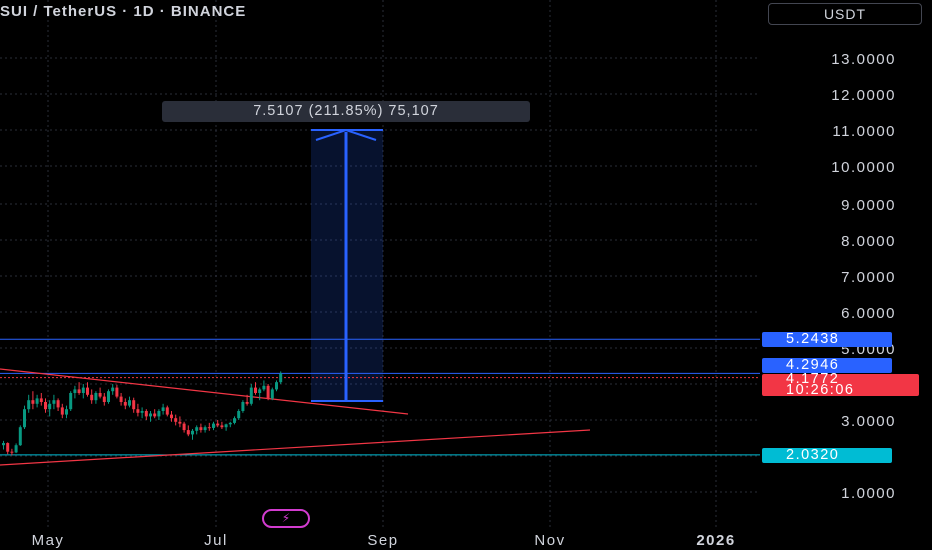 This screenshot has width=932, height=550. I want to click on trendlines, so click(295, 417).